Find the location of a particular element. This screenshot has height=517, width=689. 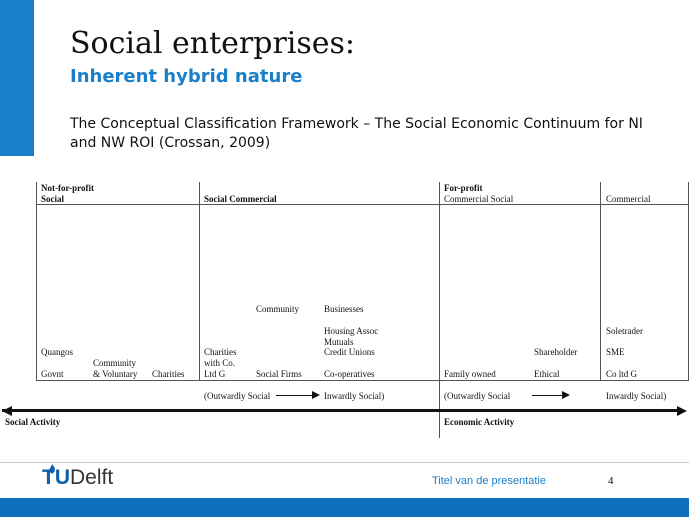

cell-govnt: Govnt is located at coordinates (52, 374).